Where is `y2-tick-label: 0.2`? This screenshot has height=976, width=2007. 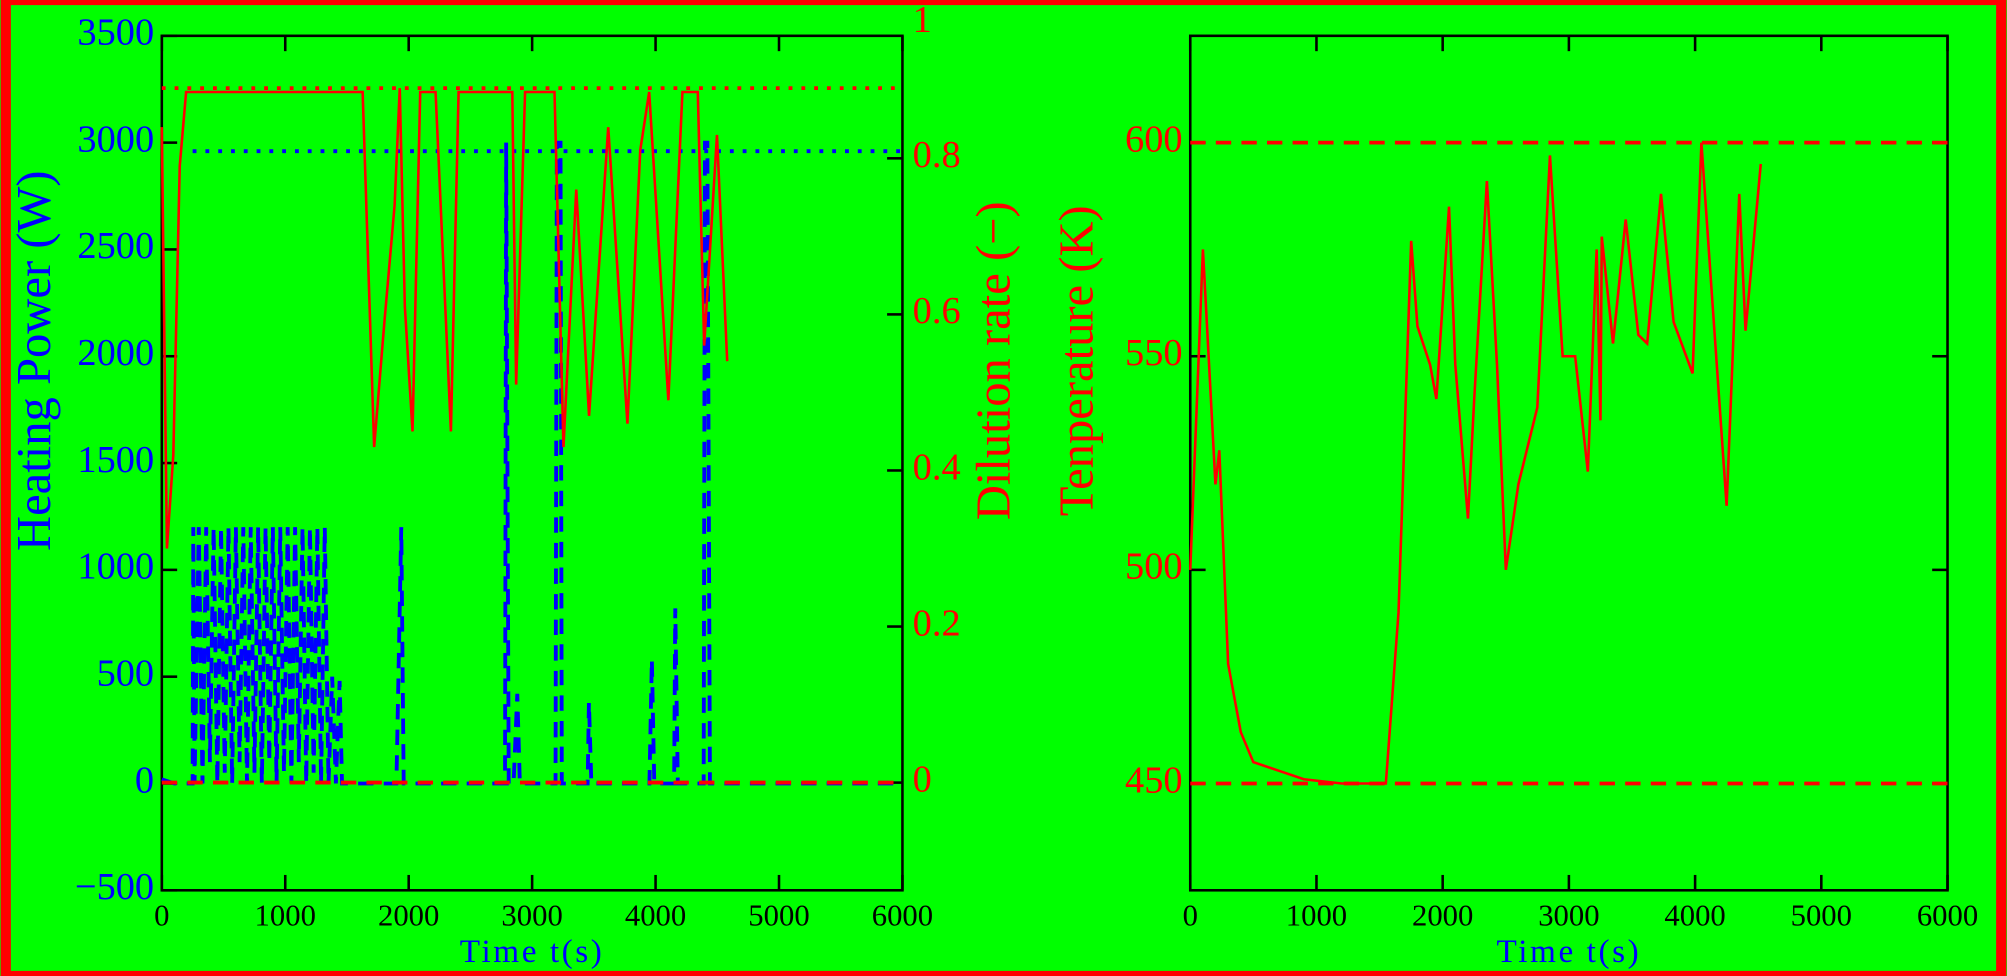 y2-tick-label: 0.2 is located at coordinates (937, 623).